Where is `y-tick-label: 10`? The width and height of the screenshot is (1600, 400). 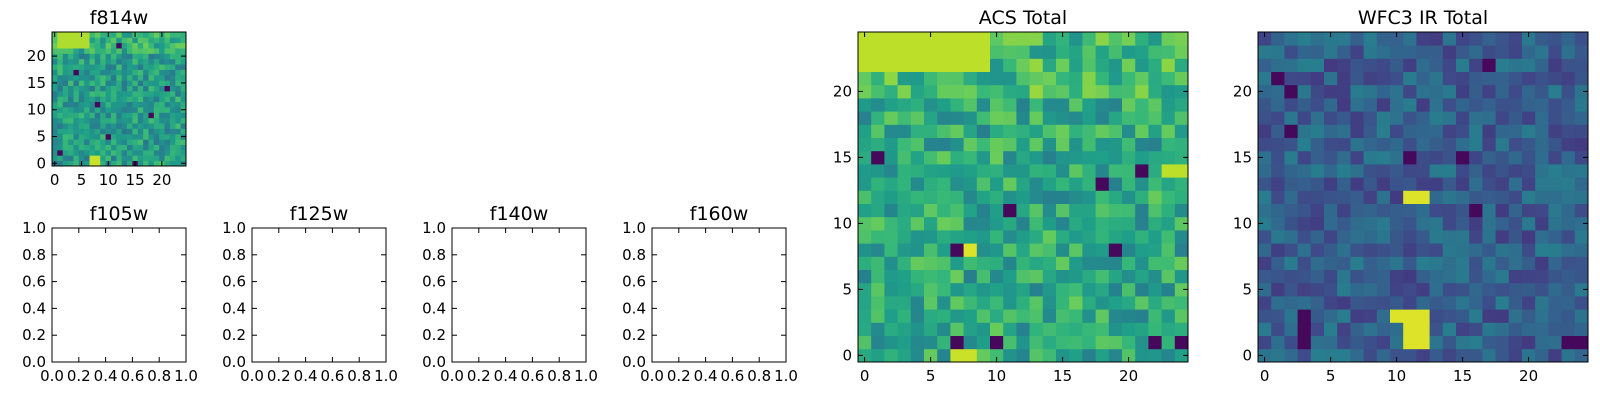 y-tick-label: 10 is located at coordinates (36, 110).